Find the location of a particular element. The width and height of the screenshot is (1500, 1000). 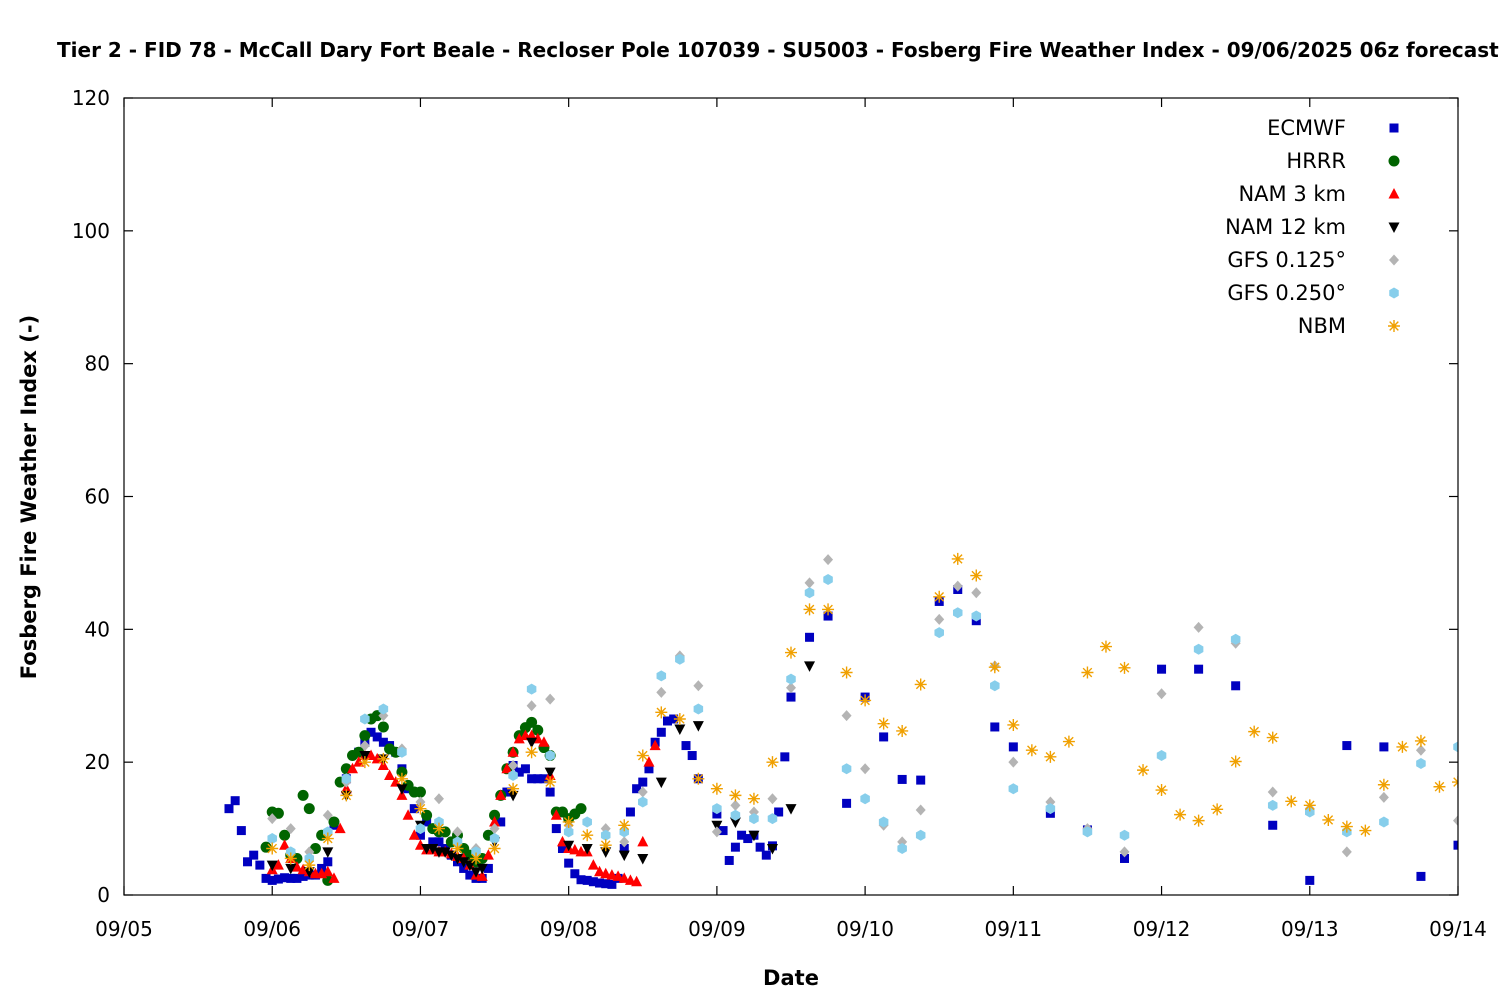

legend-label: NAM 12 km is located at coordinates (1285, 227).